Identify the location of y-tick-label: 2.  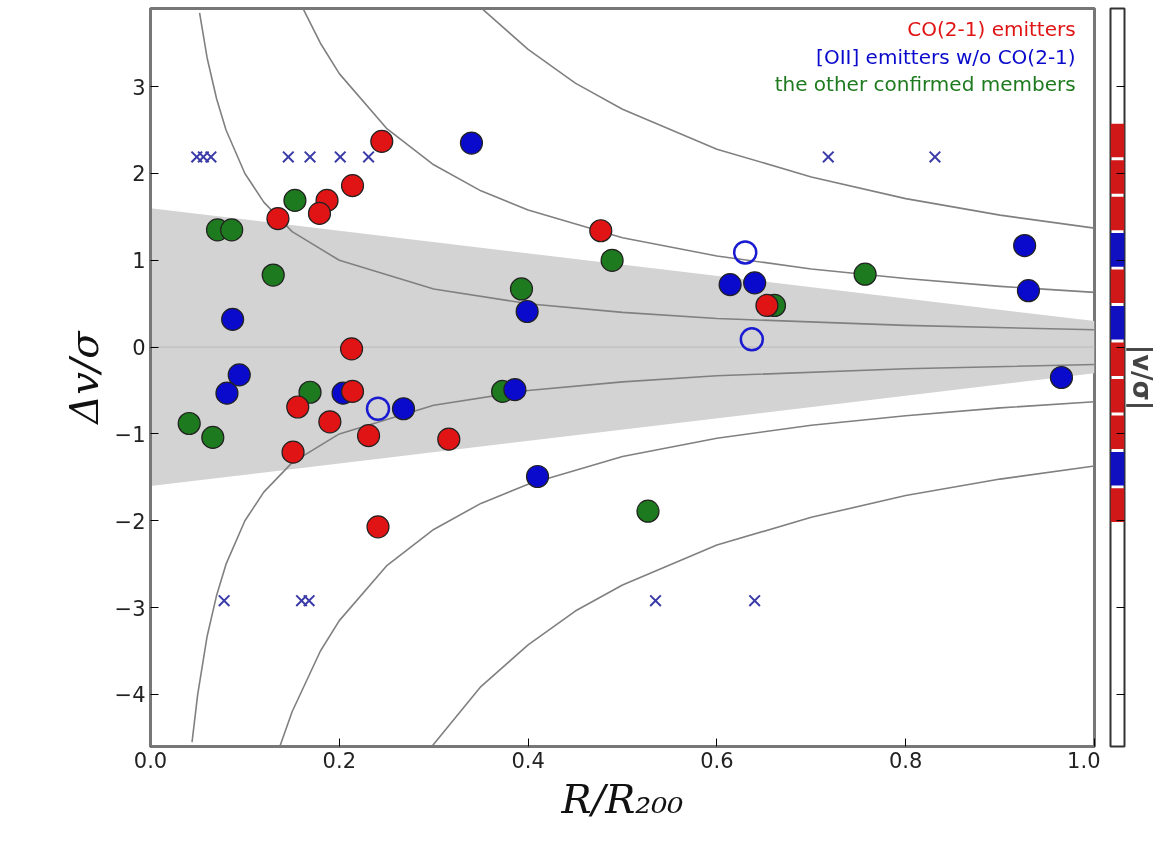
(139, 174).